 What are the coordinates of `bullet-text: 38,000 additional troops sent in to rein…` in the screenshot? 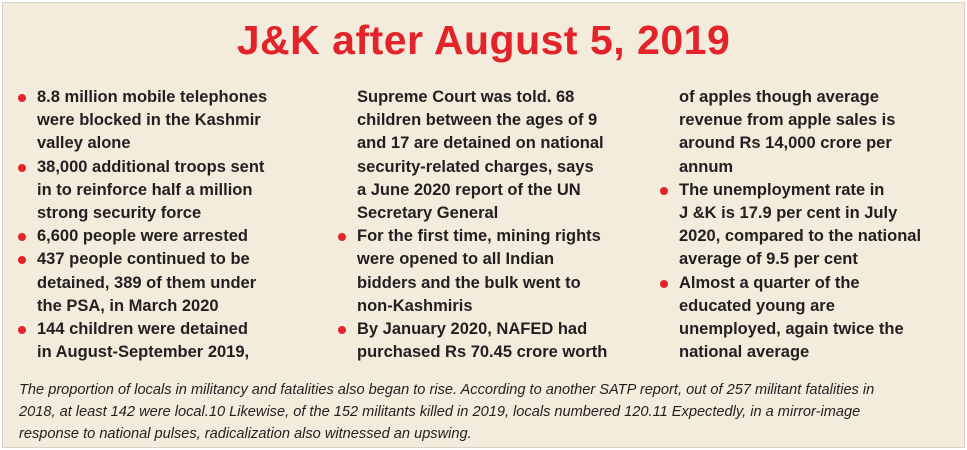 It's located at (151, 190).